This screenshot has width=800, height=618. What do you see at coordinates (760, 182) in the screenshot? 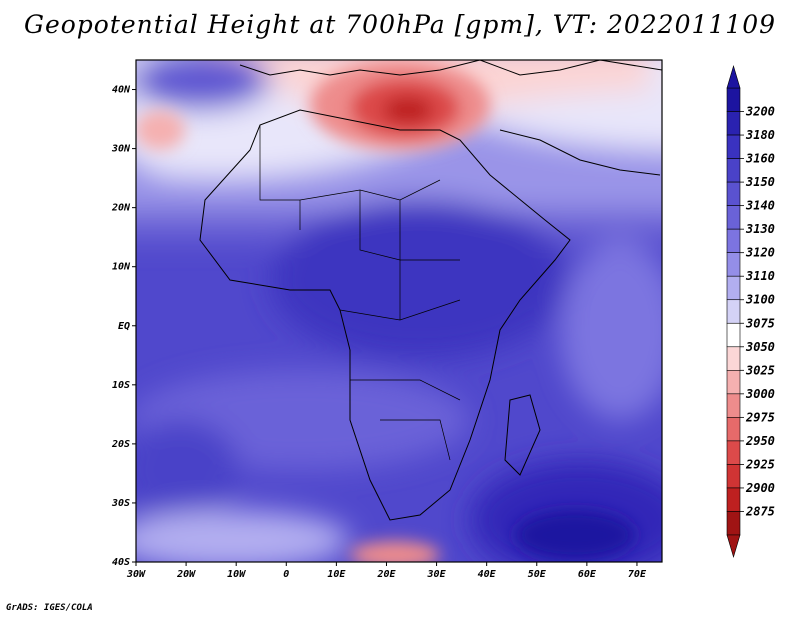
I see `colorbar-level-label: 3150` at bounding box center [760, 182].